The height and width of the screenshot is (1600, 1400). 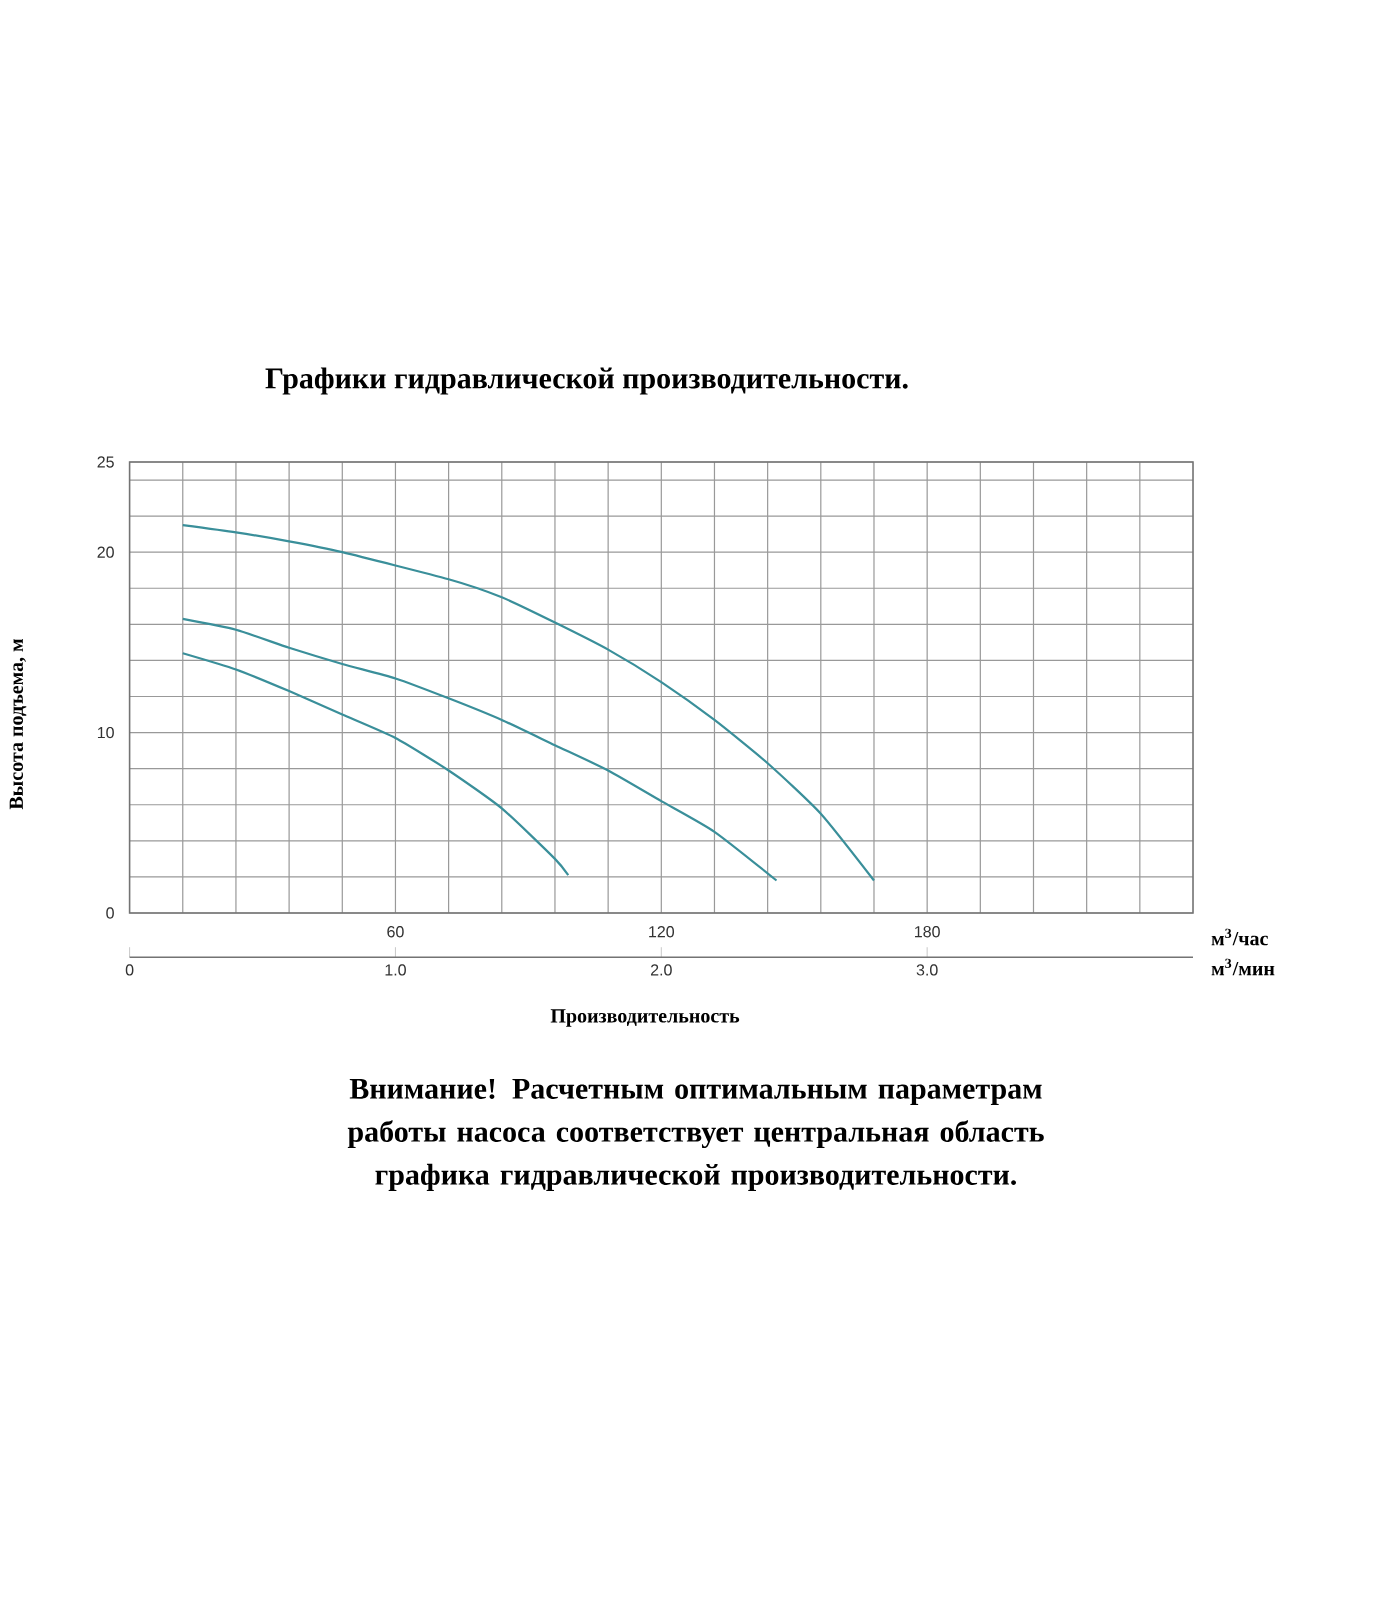 What do you see at coordinates (395, 970) in the screenshot?
I see `x2-tick-label: 1.0` at bounding box center [395, 970].